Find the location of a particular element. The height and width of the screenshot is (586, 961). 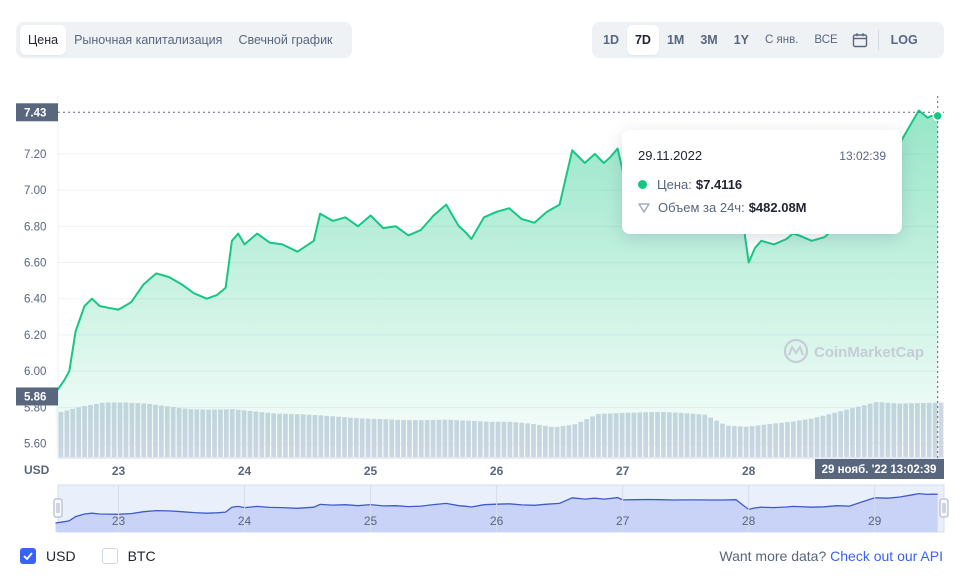

tooltip-volume-value: $482.08M is located at coordinates (777, 207).